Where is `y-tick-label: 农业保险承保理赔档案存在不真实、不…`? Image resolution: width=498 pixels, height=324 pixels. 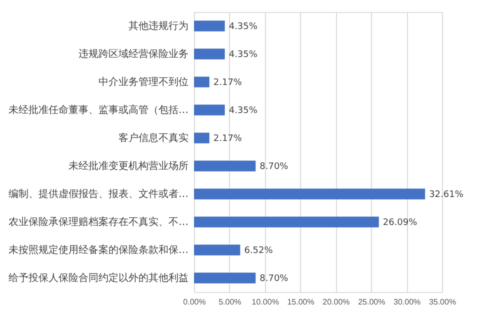 y-tick-label: 农业保险承保理赔档案存在不真实、不… is located at coordinates (98, 222).